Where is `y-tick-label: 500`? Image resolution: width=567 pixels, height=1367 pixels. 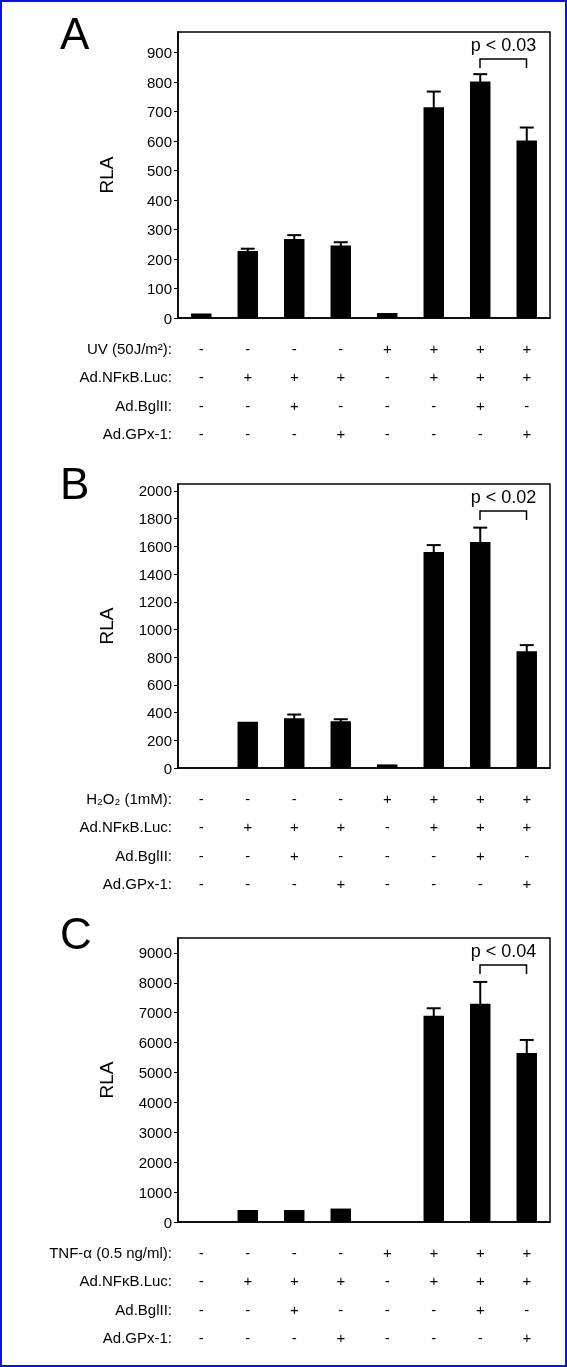 y-tick-label: 500 is located at coordinates (159, 171).